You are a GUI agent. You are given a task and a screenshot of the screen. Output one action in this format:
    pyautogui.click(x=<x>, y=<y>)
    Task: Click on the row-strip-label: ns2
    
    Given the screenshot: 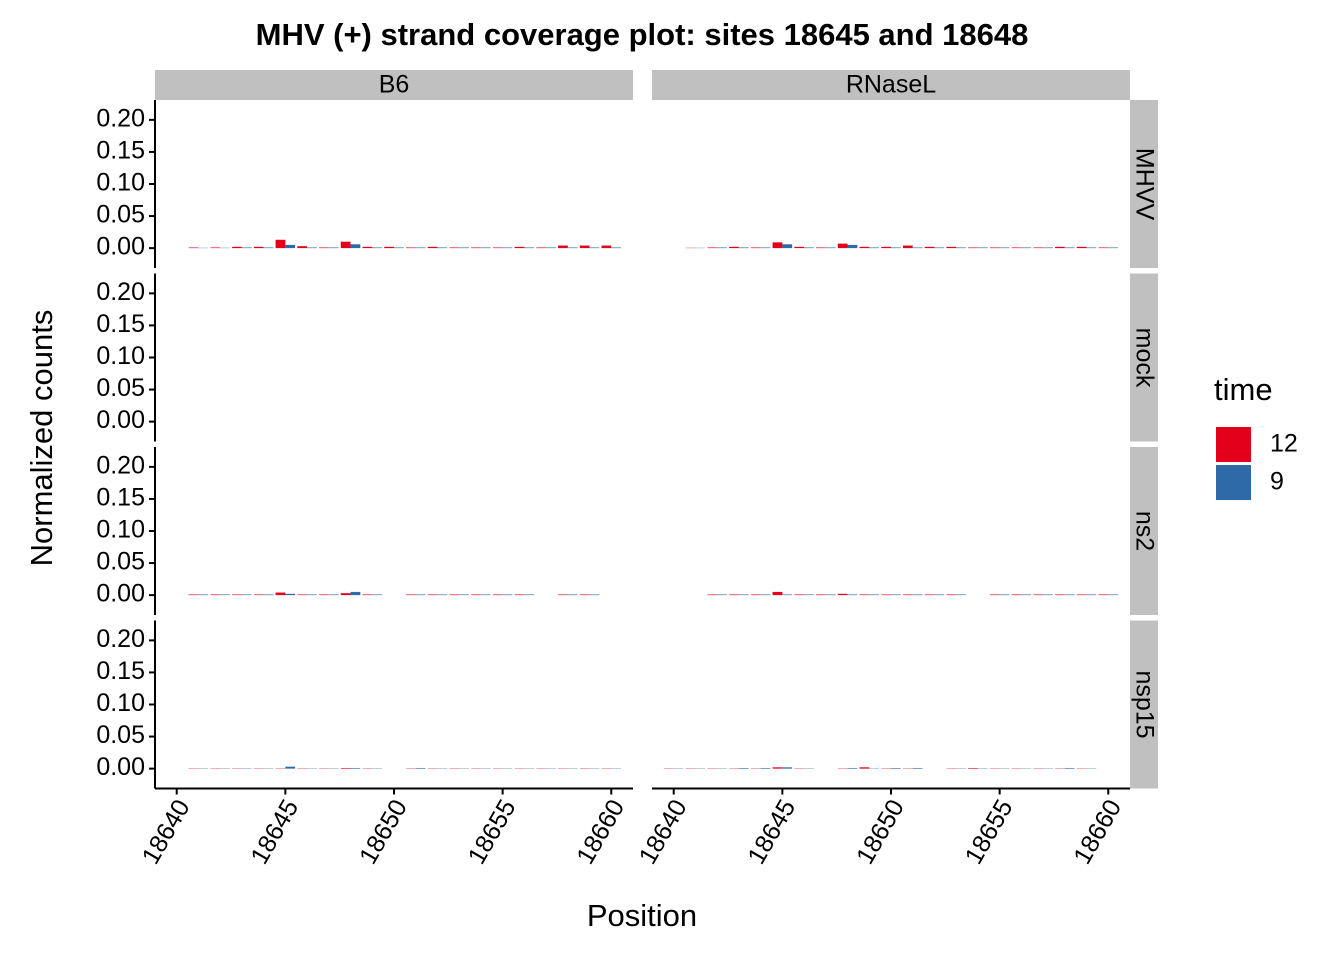 What is the action you would take?
    pyautogui.click(x=1144, y=531)
    